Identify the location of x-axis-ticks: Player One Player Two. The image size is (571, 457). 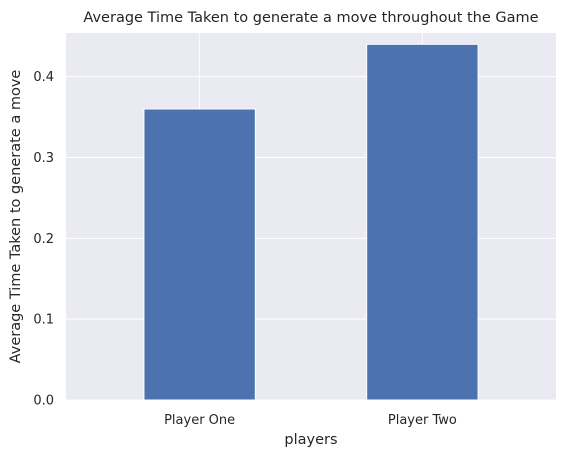
(310, 420).